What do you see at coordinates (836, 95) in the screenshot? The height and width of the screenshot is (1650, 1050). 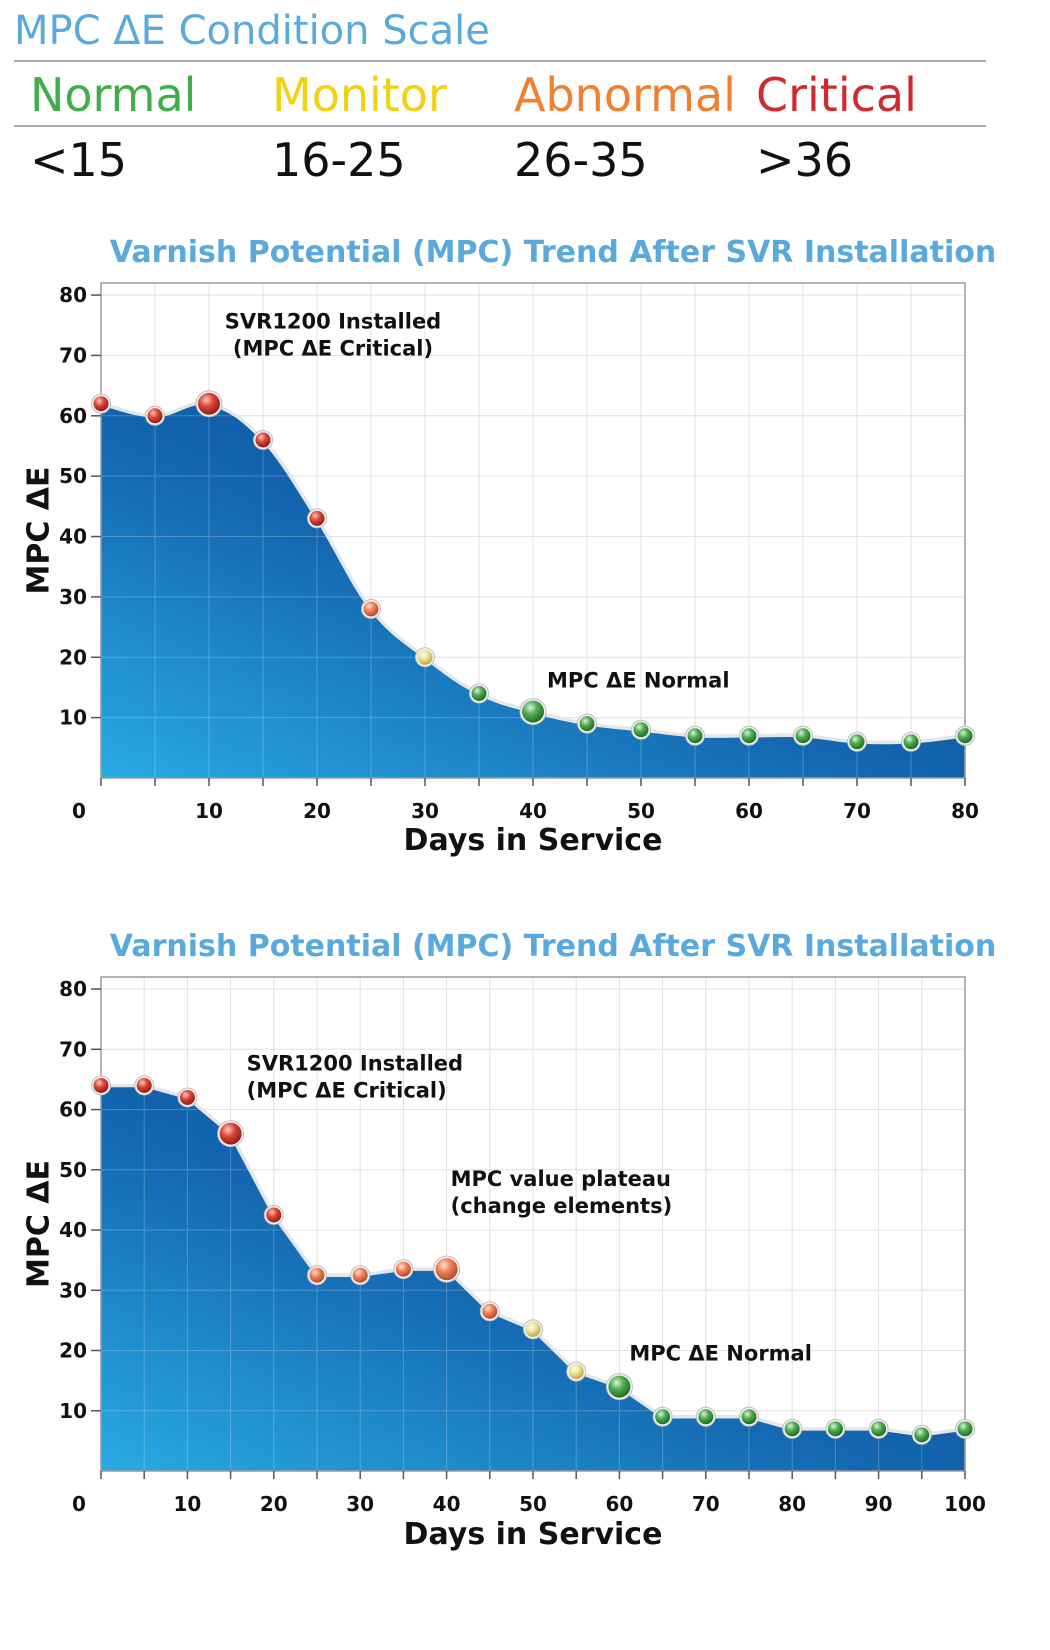 I see `scale-label-critical: Critical` at bounding box center [836, 95].